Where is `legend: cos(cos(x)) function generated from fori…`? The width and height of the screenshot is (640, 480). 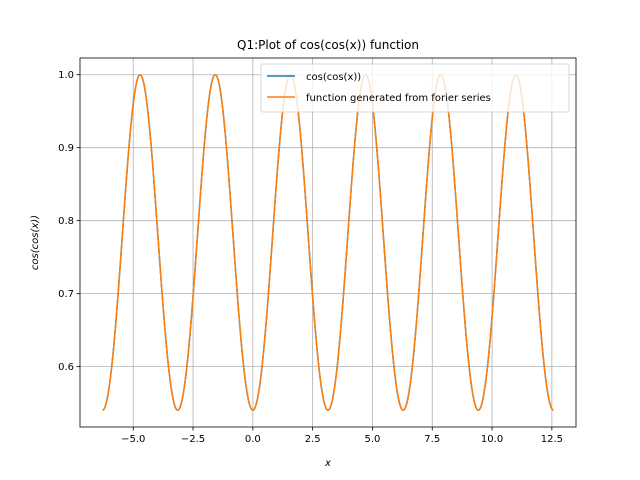 legend: cos(cos(x)) function generated from fori… is located at coordinates (415, 88).